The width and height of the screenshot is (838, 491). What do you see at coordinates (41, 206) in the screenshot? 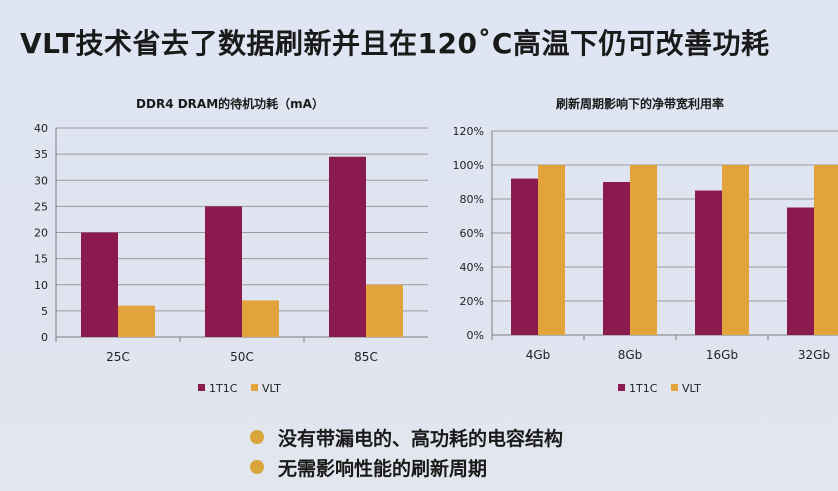
I see `y-tick-label: 25` at bounding box center [41, 206].